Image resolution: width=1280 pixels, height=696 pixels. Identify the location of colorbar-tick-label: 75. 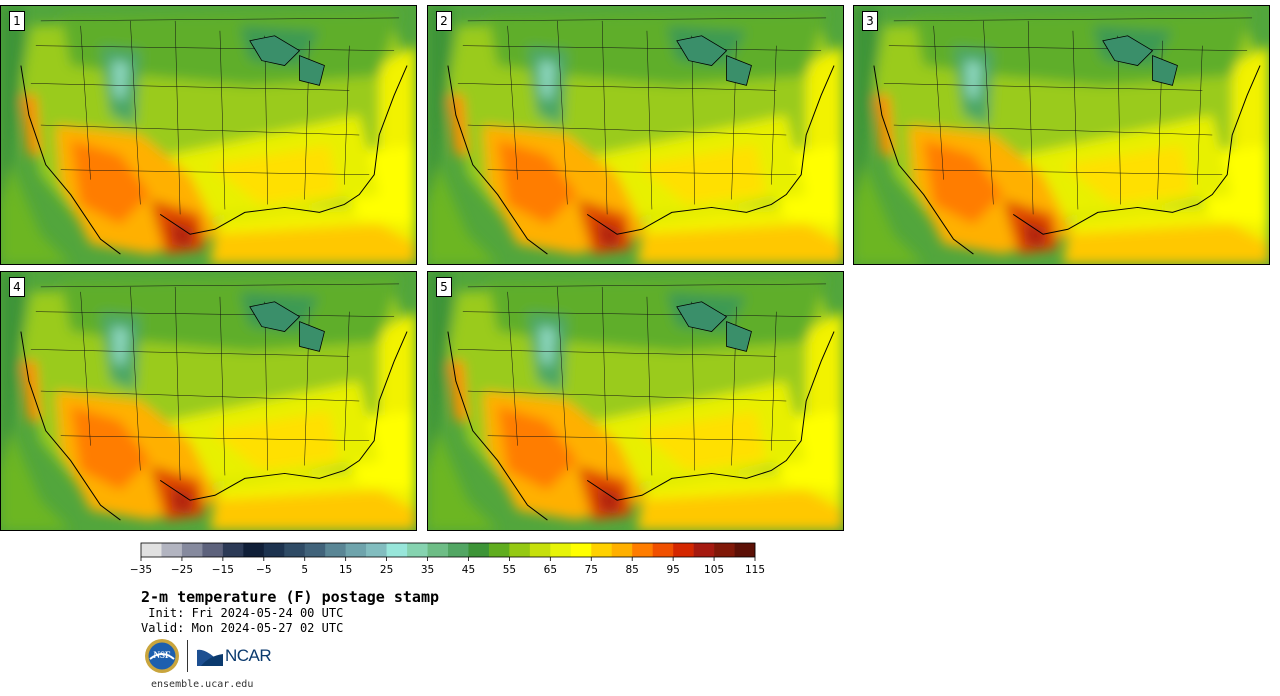
(591, 570).